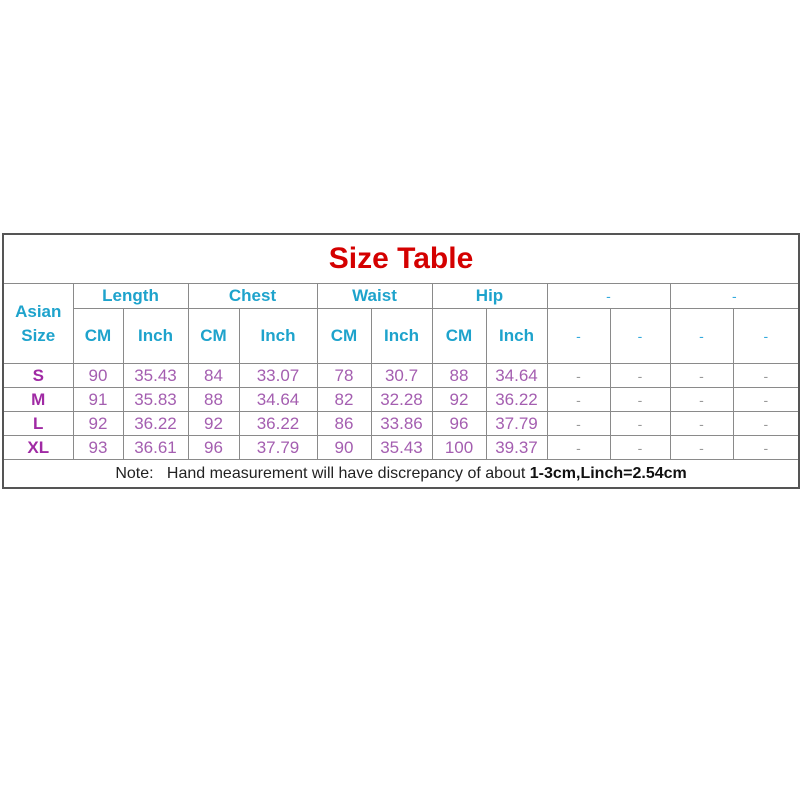 The width and height of the screenshot is (800, 800). I want to click on table-cell: 32.28, so click(401, 399).